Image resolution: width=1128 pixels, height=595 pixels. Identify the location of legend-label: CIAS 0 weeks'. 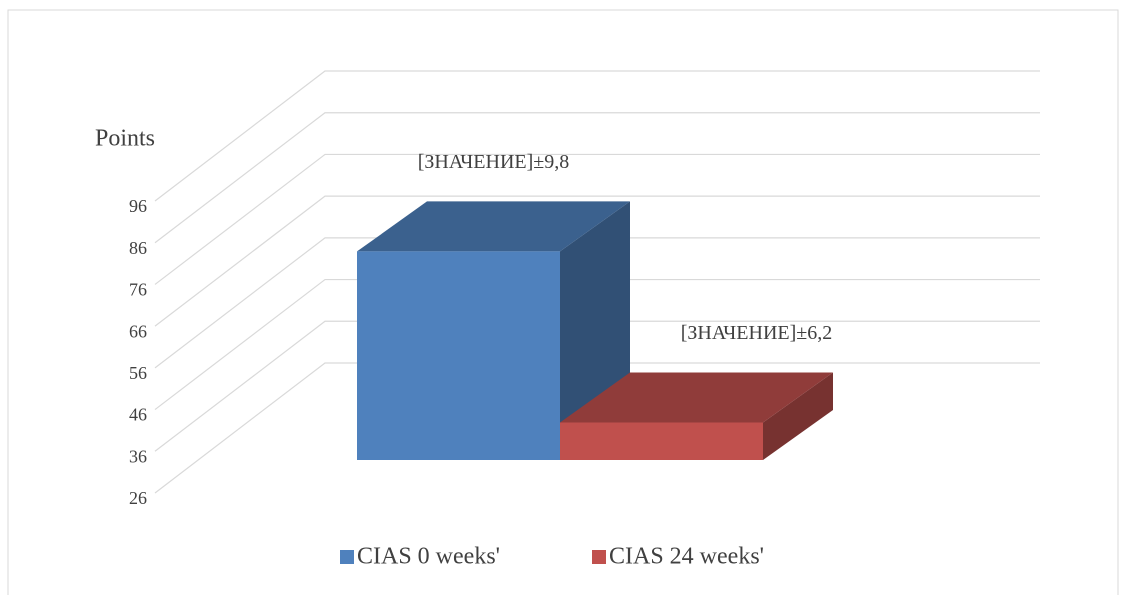
(428, 557).